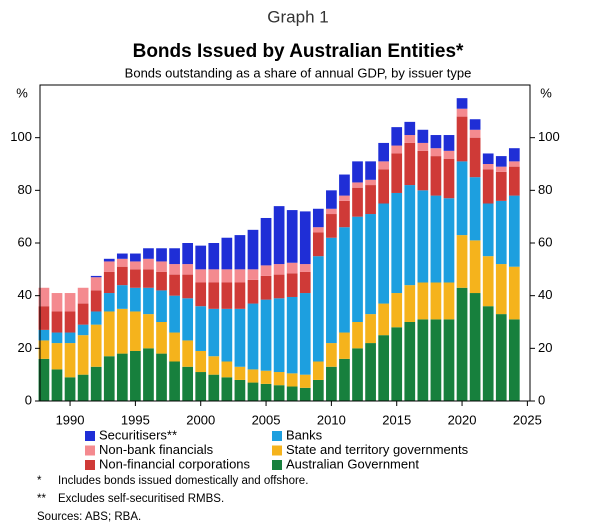  Describe the element at coordinates (541, 399) in the screenshot. I see `y2-tick-label: 0` at that location.